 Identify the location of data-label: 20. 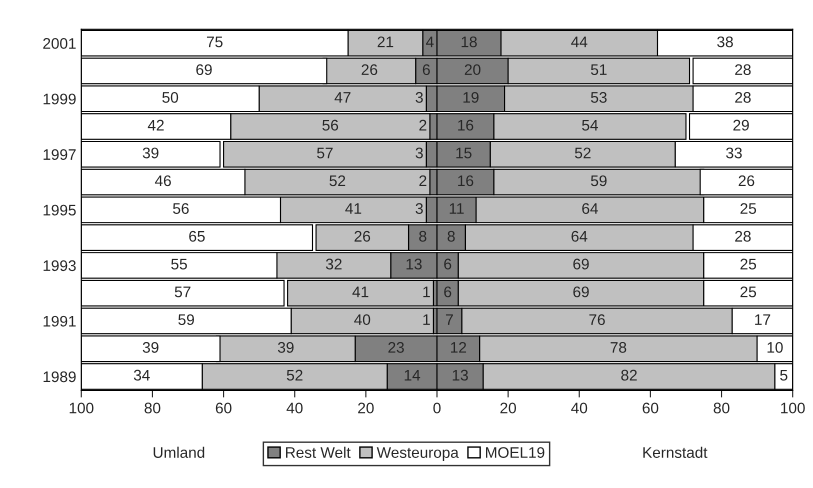
(472, 70).